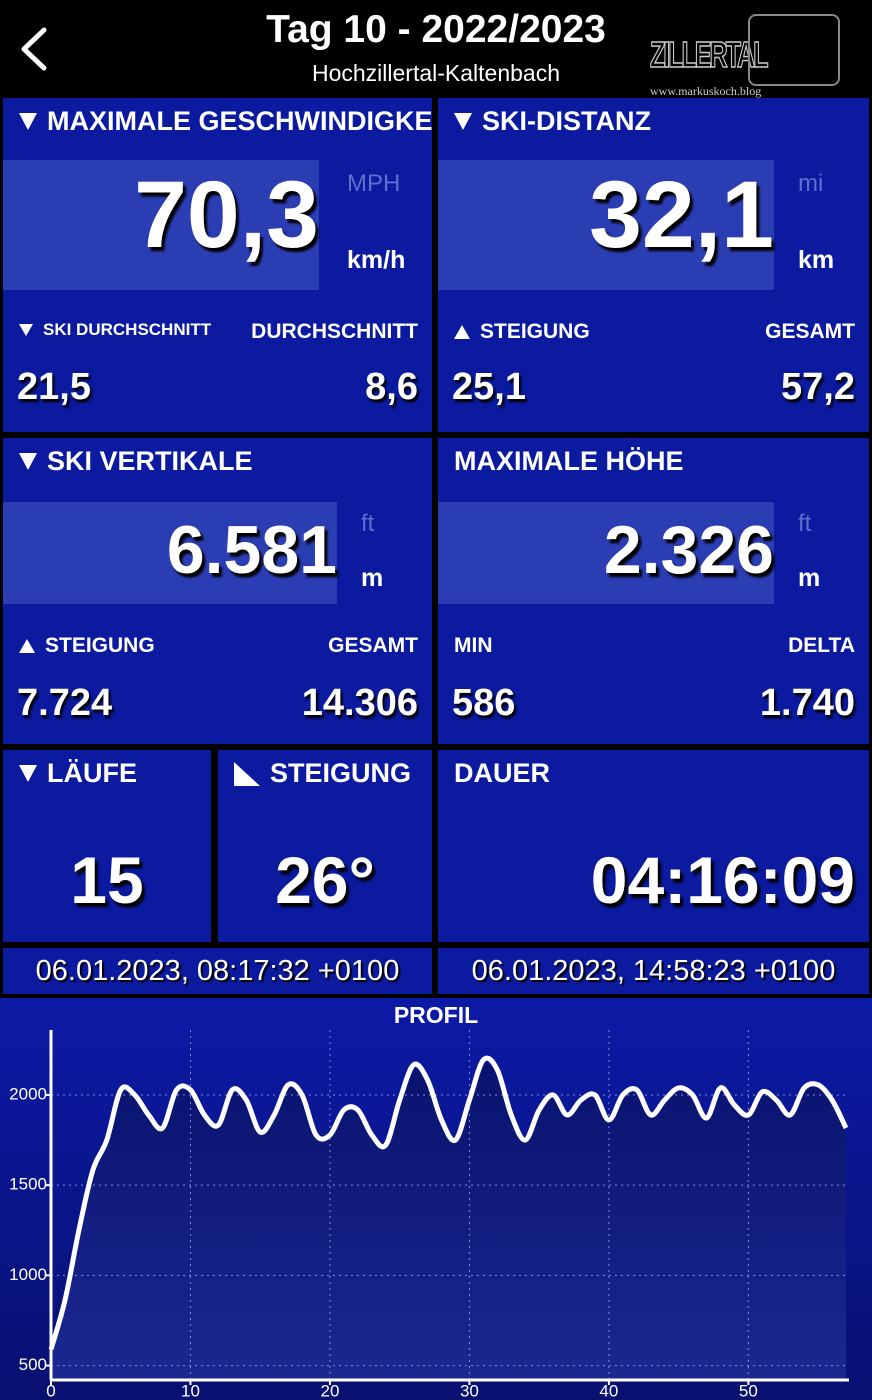 The image size is (872, 1400). I want to click on value: 70,3, so click(226, 215).